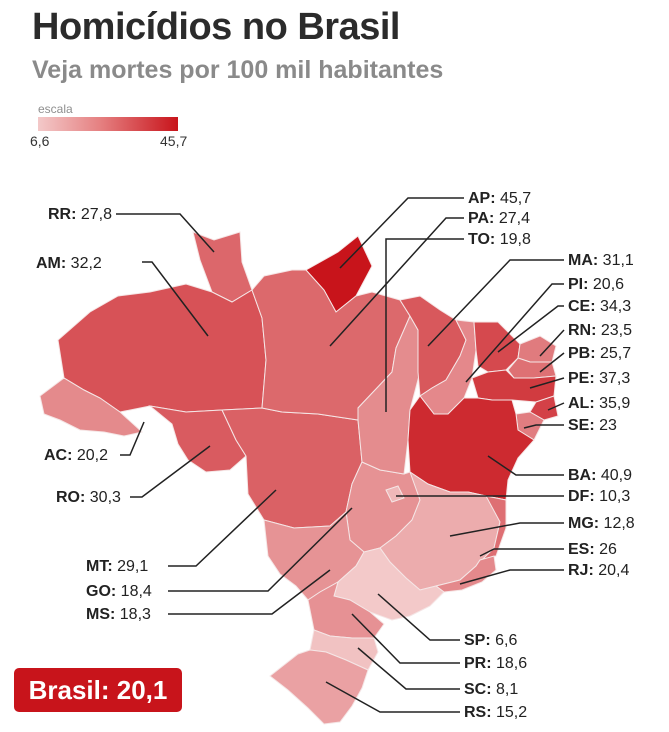 This screenshot has width=669, height=732. I want to click on state-value: 18,6, so click(510, 663).